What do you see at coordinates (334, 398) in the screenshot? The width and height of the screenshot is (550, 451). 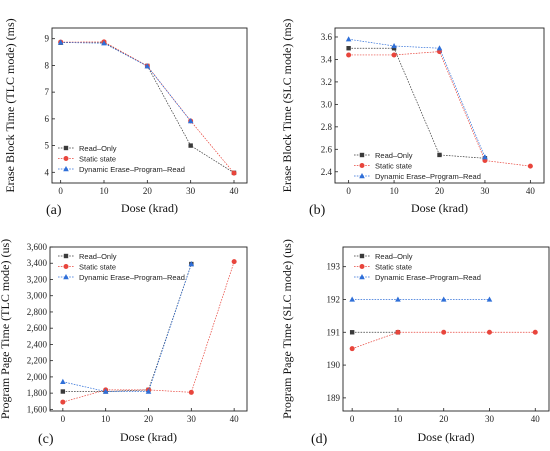 I see `y-tick-label: 189` at bounding box center [334, 398].